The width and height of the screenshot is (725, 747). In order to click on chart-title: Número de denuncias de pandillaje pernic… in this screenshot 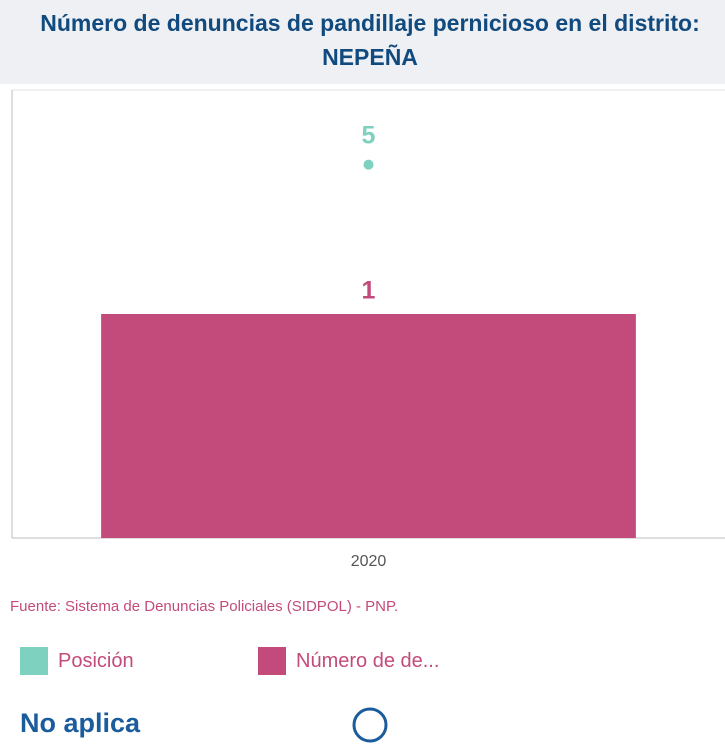, I will do `click(370, 40)`.